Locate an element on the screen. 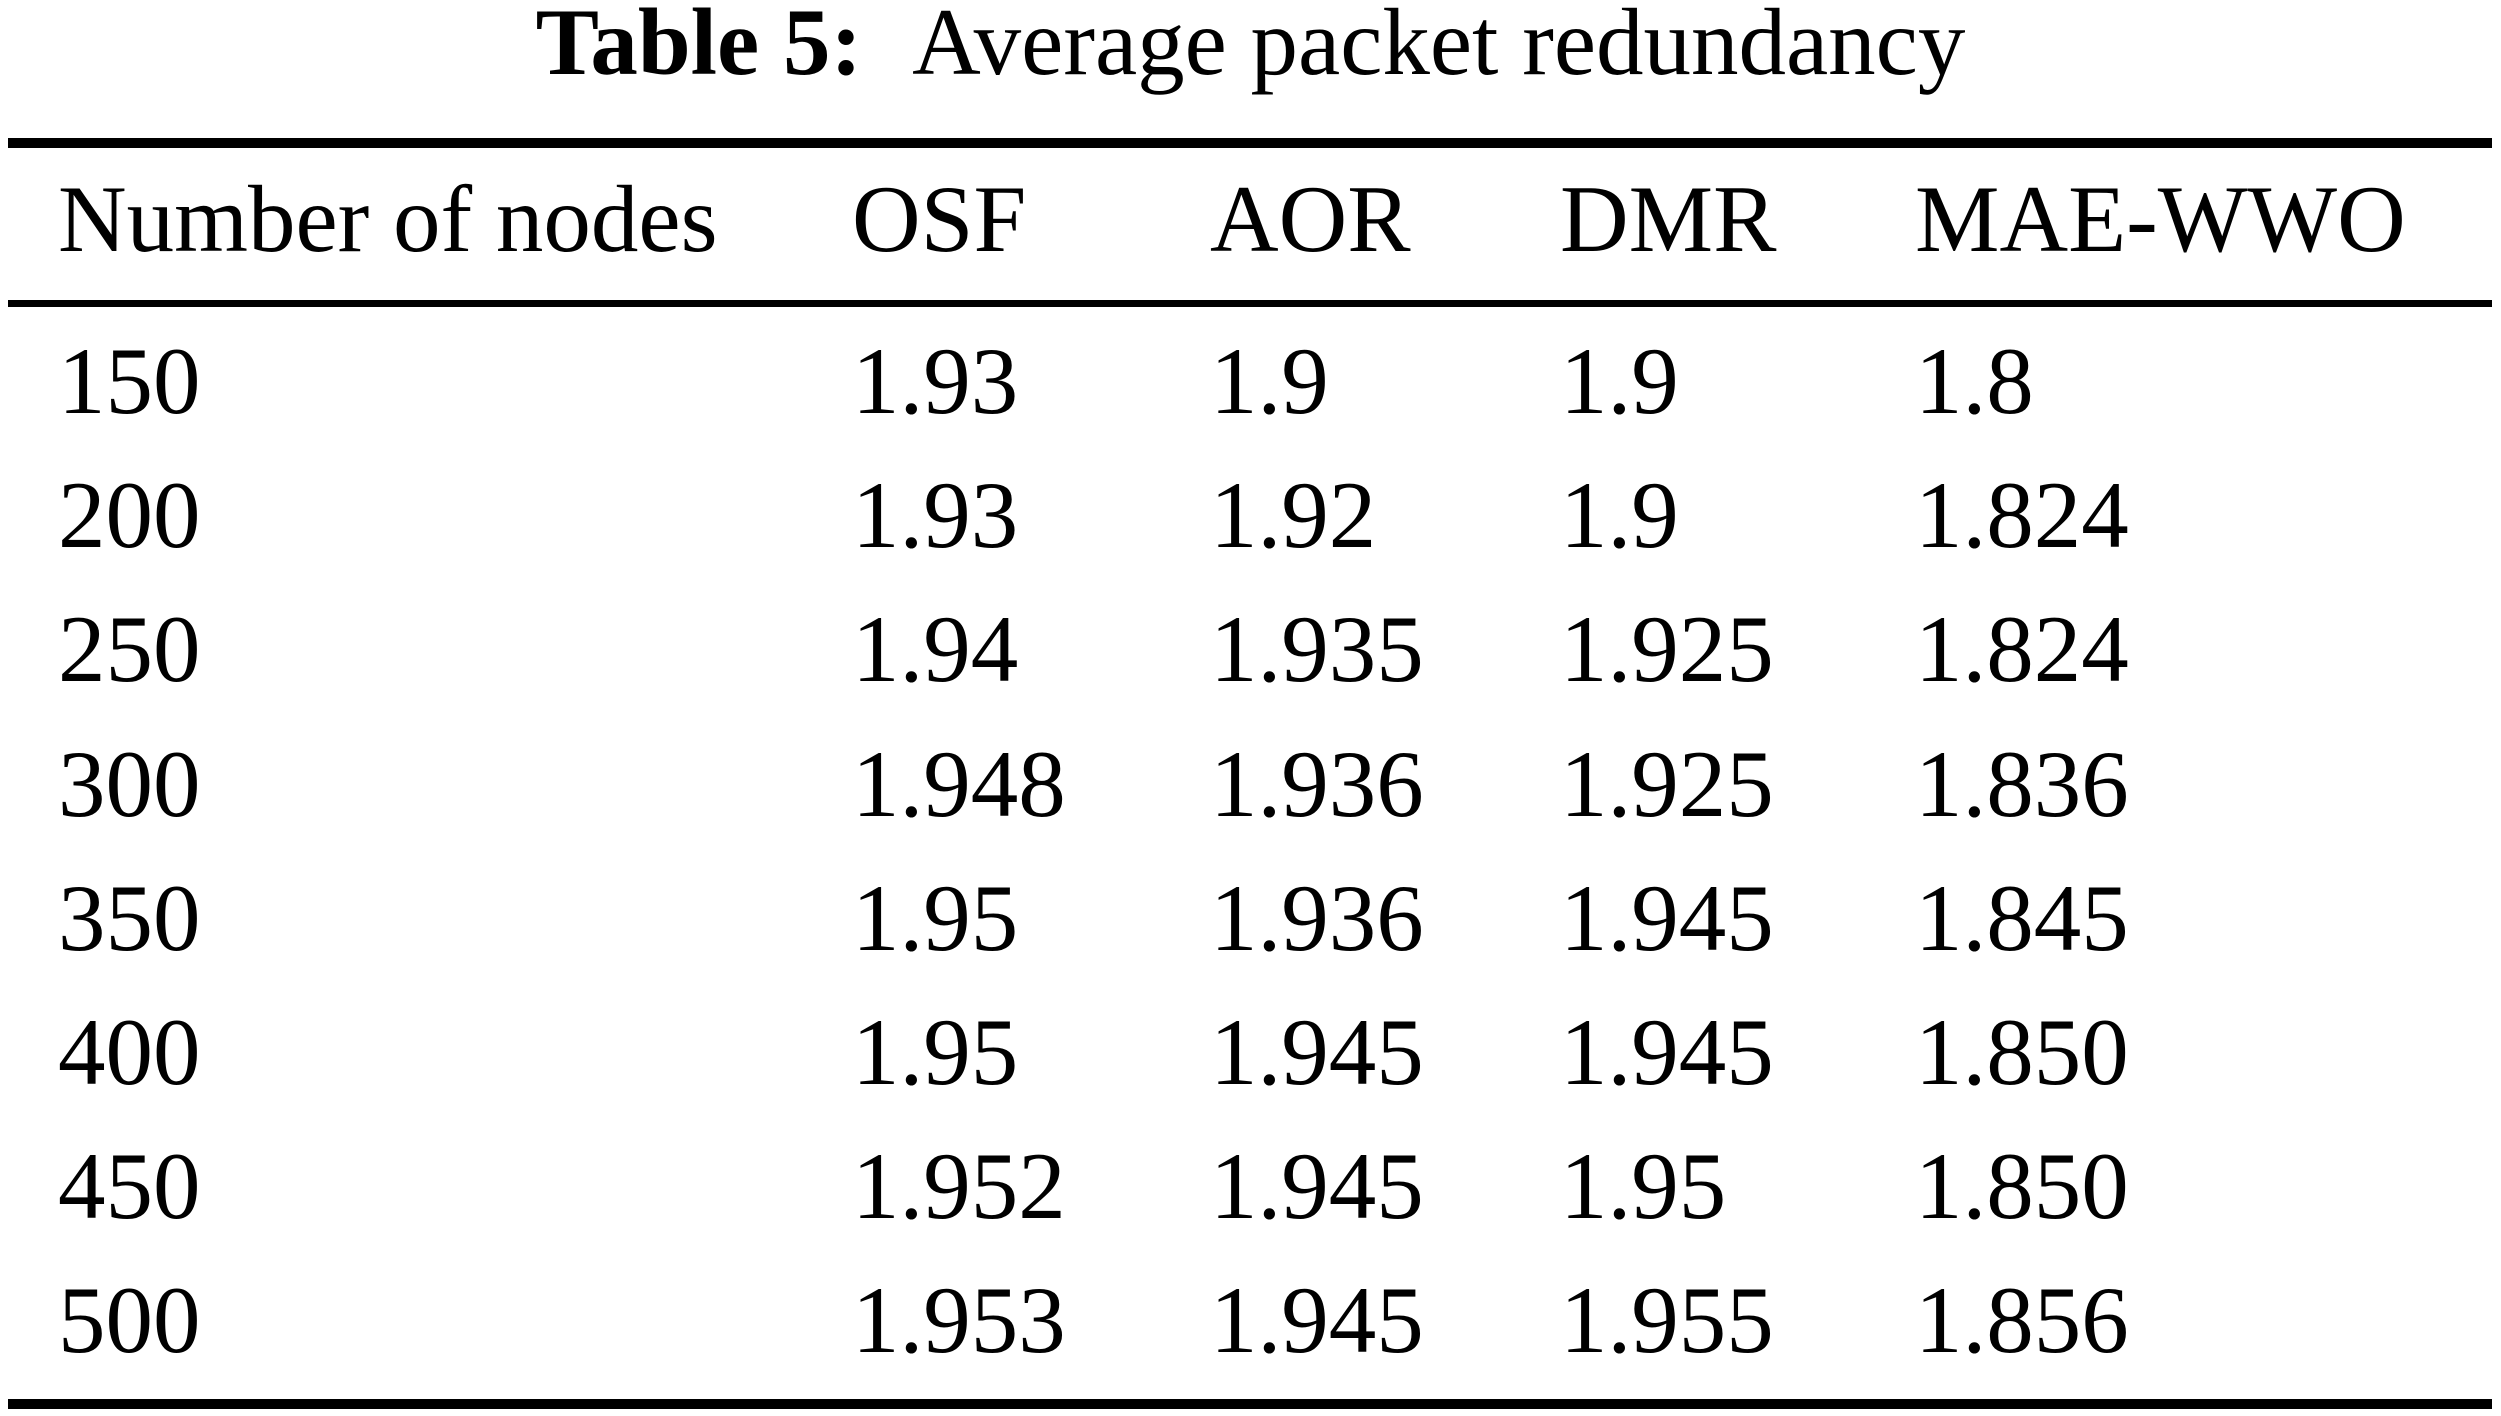  node-count-cell: 150 is located at coordinates (129, 381).